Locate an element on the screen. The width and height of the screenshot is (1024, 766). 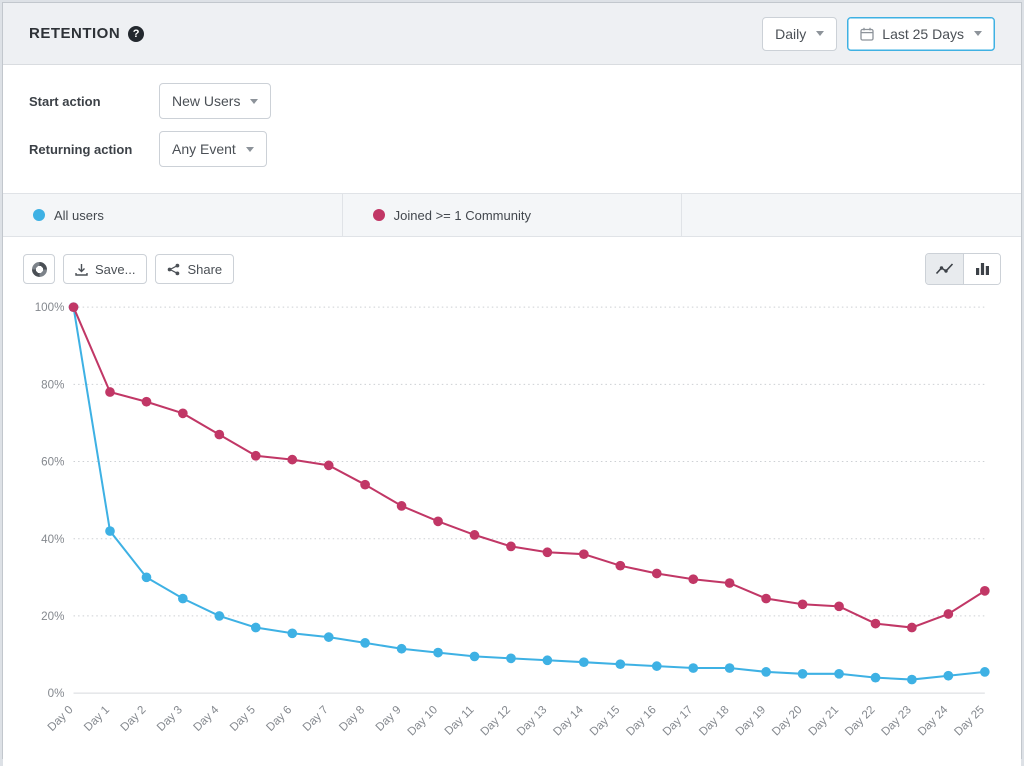
legend-item-joined-community: Joined >= 1 Community is located at coordinates (513, 215).